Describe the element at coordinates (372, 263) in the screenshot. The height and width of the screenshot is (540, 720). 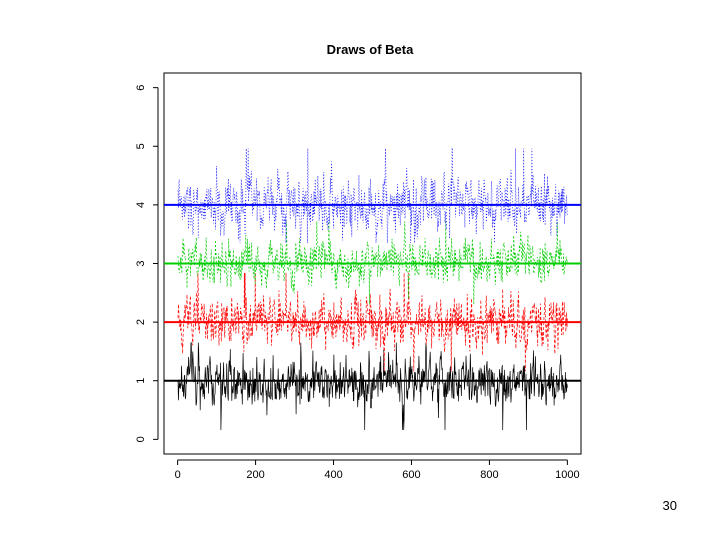
I see `series-beta-3-trace` at that location.